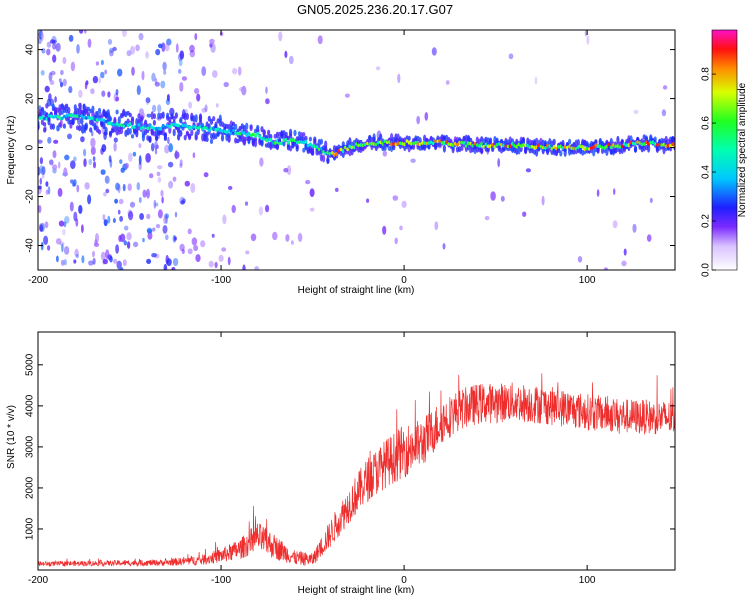 This screenshot has width=750, height=600. Describe the element at coordinates (706, 221) in the screenshot. I see `colorbar-tick-label: 0.2` at that location.